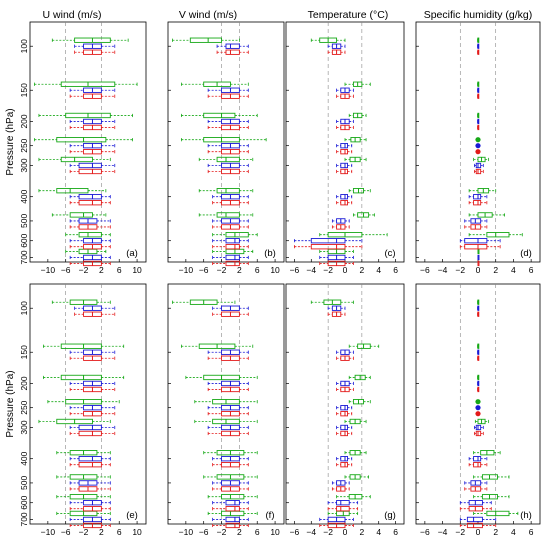 The image size is (550, 543). I want to click on panel-label: (g), so click(390, 515).